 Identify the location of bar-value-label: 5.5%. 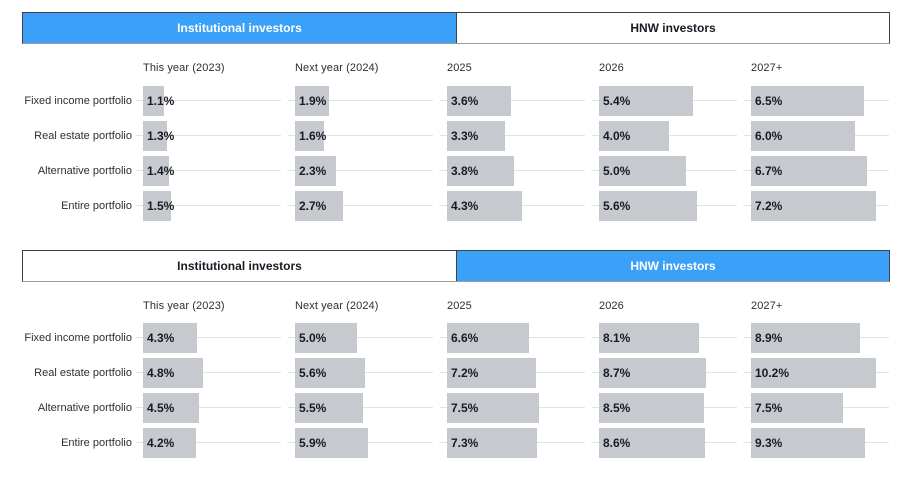
(313, 408).